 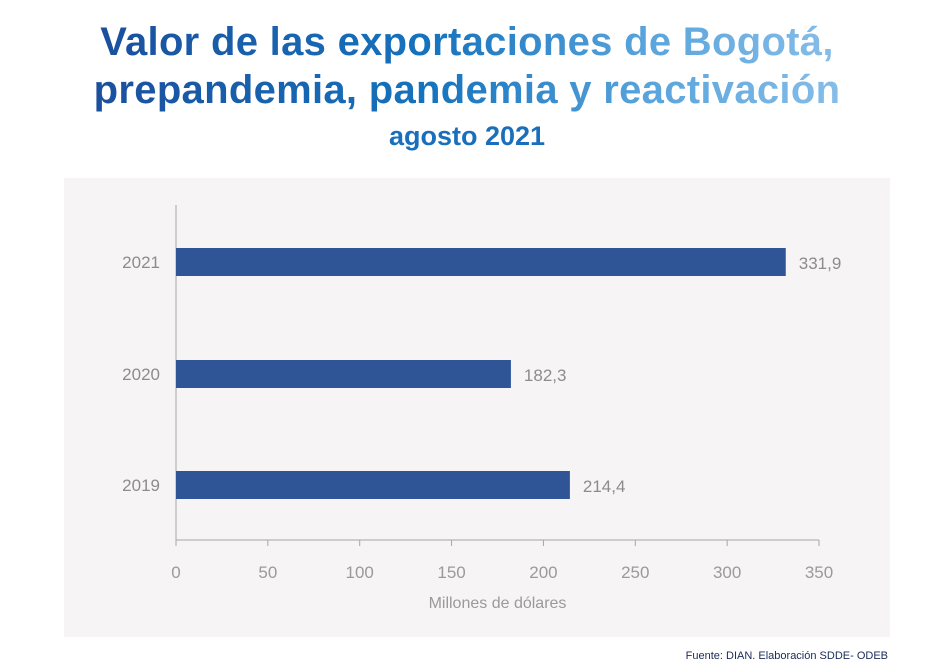 I want to click on data-label: 214,4, so click(x=604, y=486).